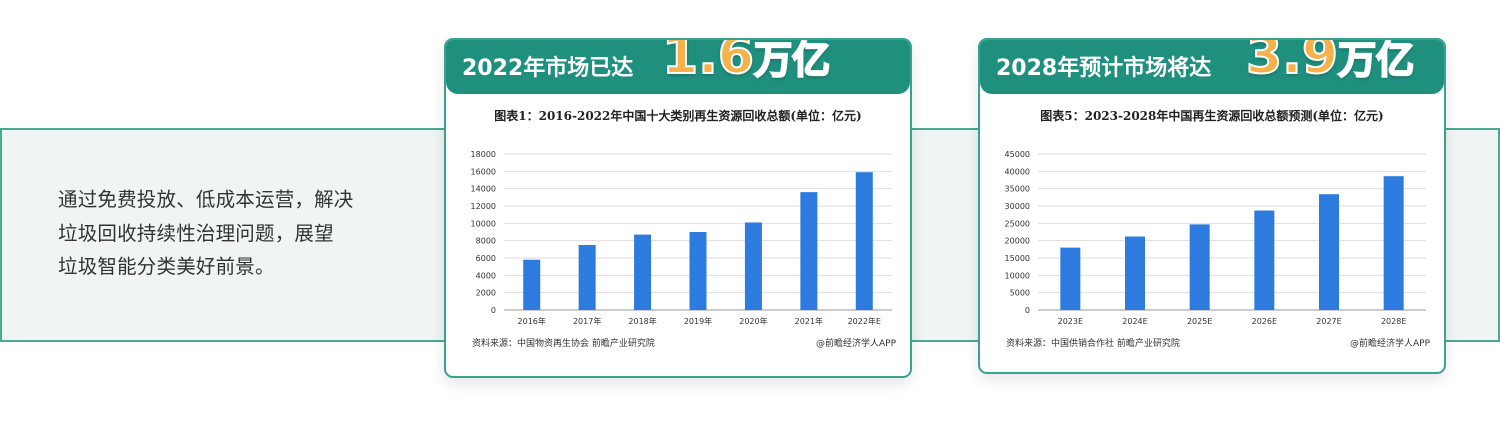 Image resolution: width=1500 pixels, height=427 pixels. Describe the element at coordinates (1199, 321) in the screenshot. I see `x-tick-label: 2025E` at that location.